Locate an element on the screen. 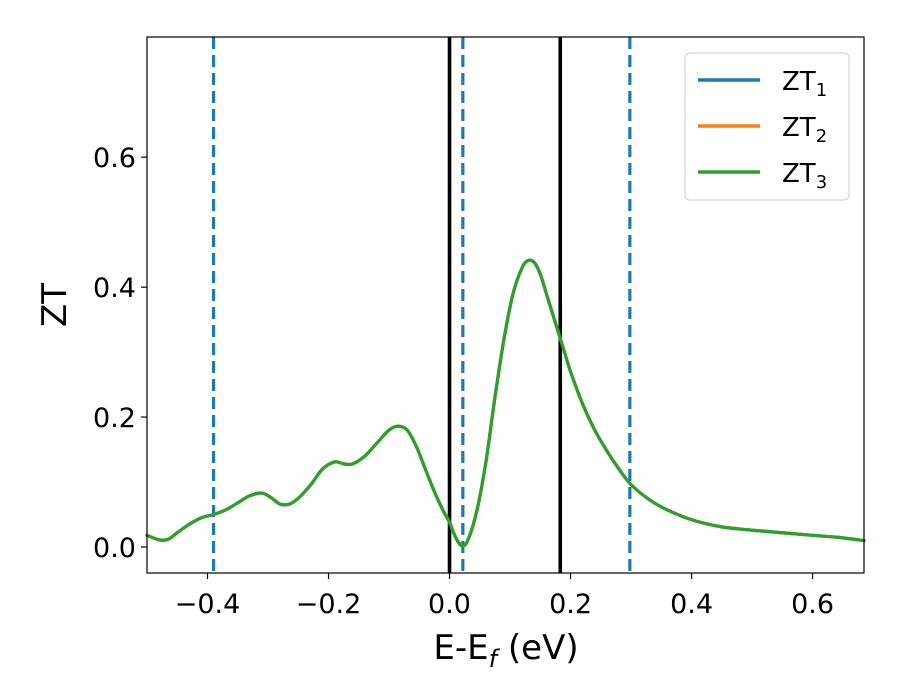 Image resolution: width=900 pixels, height=700 pixels. x-tick-label: 0.0 is located at coordinates (449, 604).